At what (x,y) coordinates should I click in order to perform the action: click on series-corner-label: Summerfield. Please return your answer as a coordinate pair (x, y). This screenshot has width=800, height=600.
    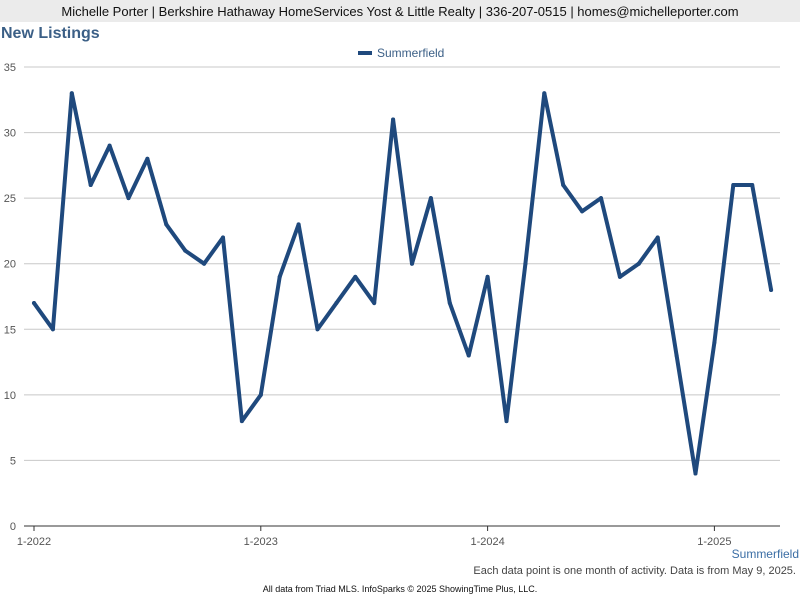
    Looking at the image, I should click on (765, 554).